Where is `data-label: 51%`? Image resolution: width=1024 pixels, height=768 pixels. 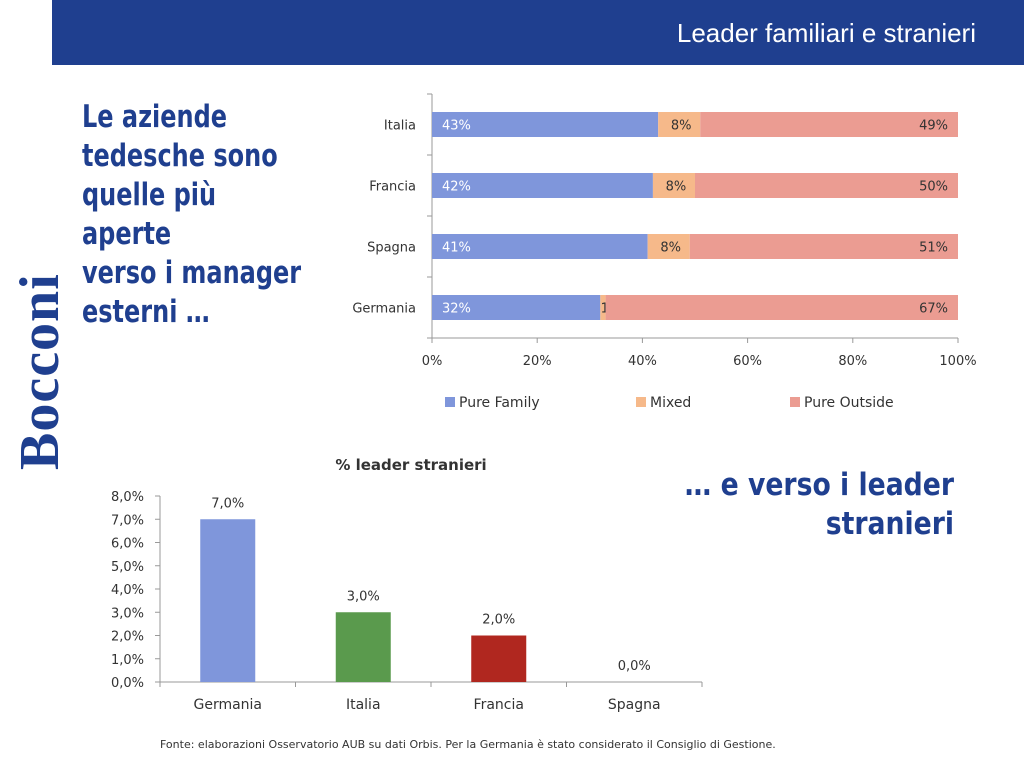
data-label: 51% is located at coordinates (933, 248).